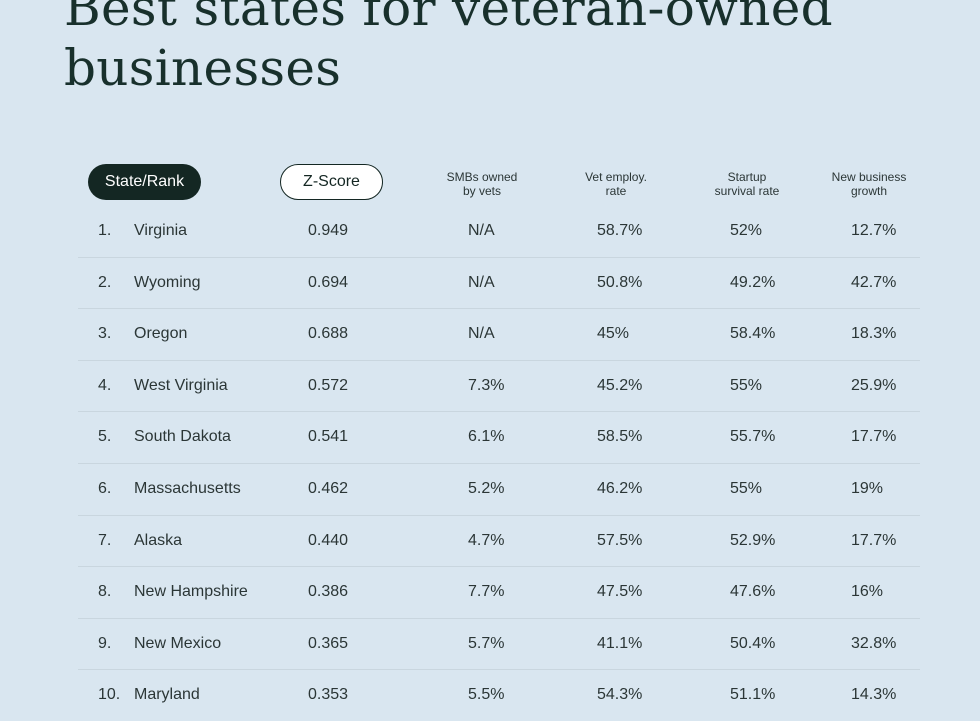  I want to click on table-row: 8. New Hampshire 0.386 7.7% 47.5% 47.6% 16%, so click(499, 593).